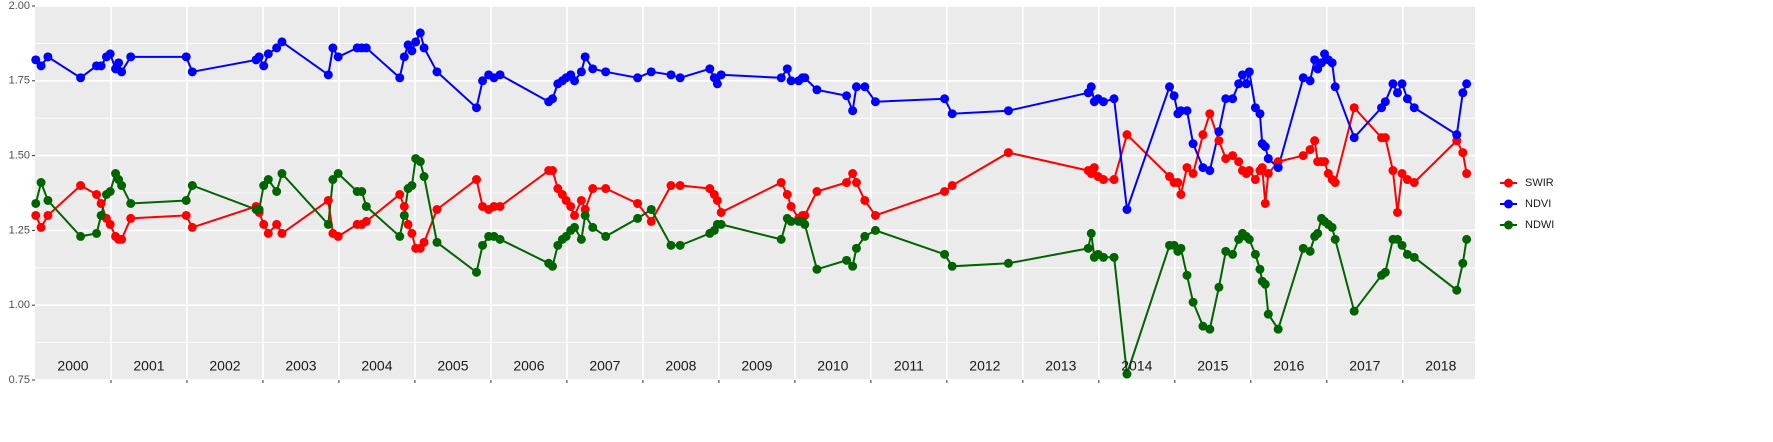 This screenshot has height=442, width=1773. What do you see at coordinates (1538, 204) in the screenshot?
I see `legend-label: NDVI` at bounding box center [1538, 204].